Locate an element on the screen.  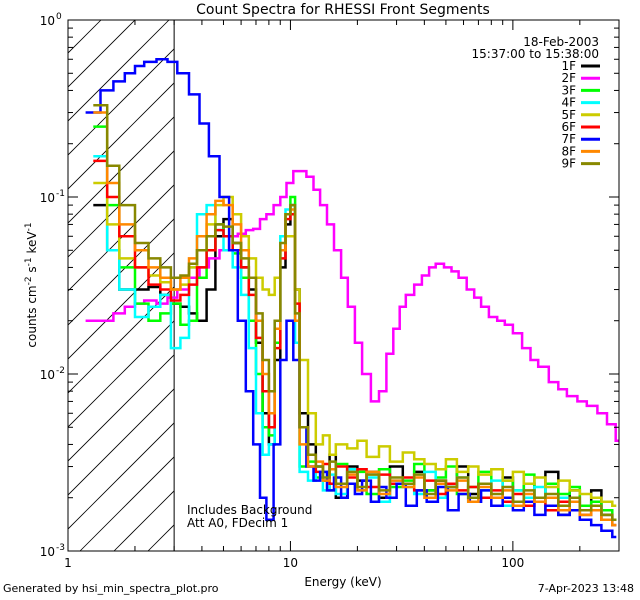
chart-title: Count Spectra for RHESSI Front Segments is located at coordinates (343, 10).